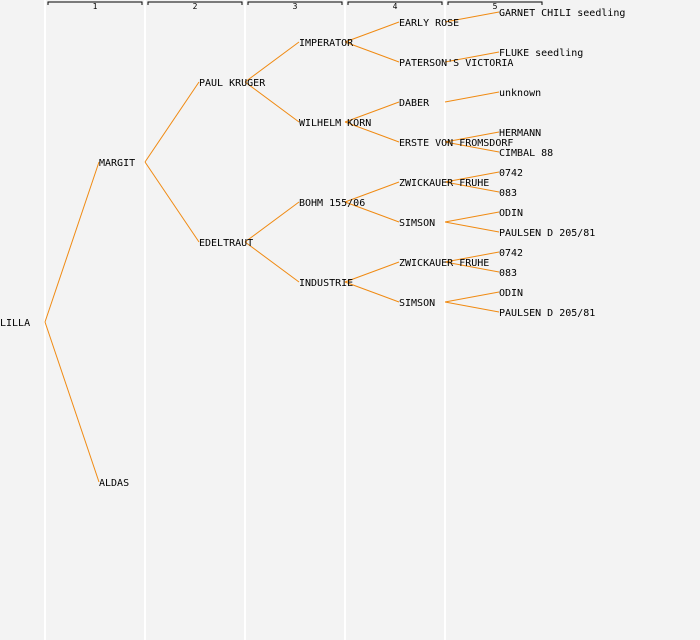 The height and width of the screenshot is (640, 700). I want to click on generation-number: 2, so click(195, 6).